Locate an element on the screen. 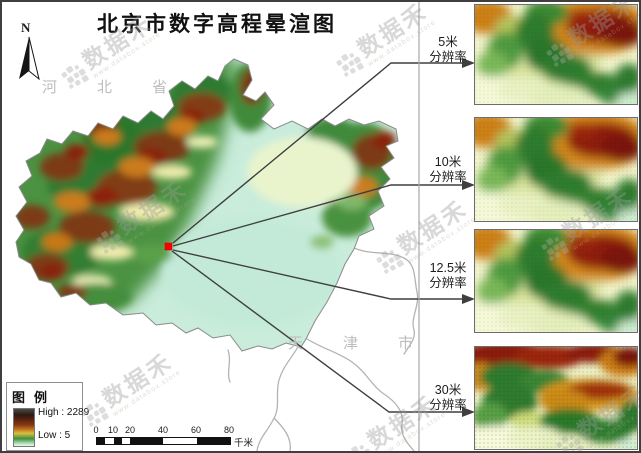 This screenshot has height=453, width=641. scale-tick-label: 10 is located at coordinates (113, 430).